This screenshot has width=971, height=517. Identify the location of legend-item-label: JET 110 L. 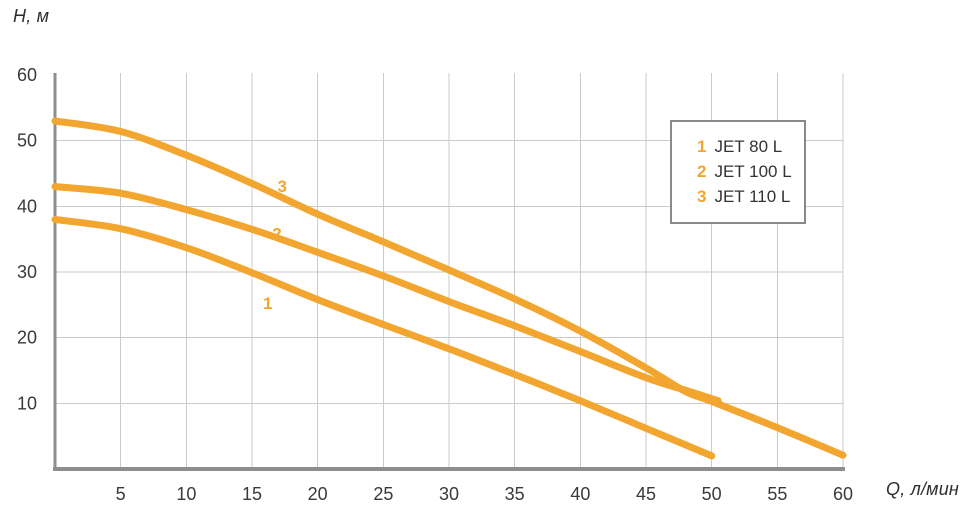
(752, 196).